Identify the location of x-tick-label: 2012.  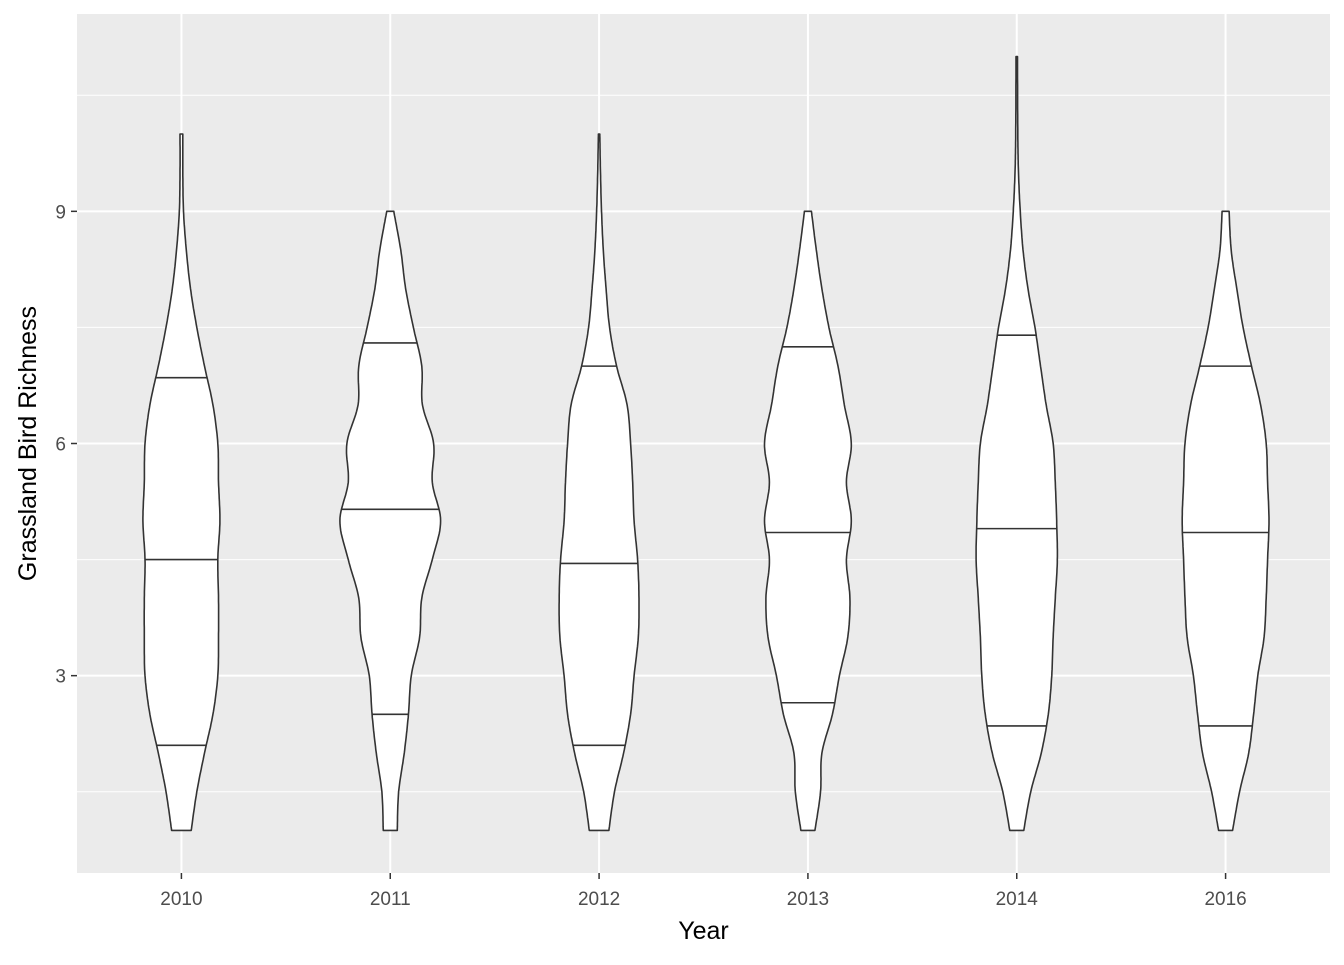
(599, 899).